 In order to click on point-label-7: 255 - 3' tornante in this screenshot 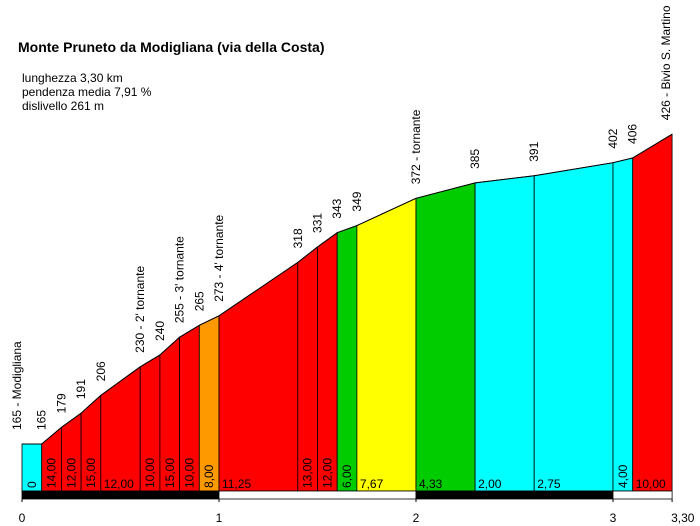, I will do `click(180, 279)`.